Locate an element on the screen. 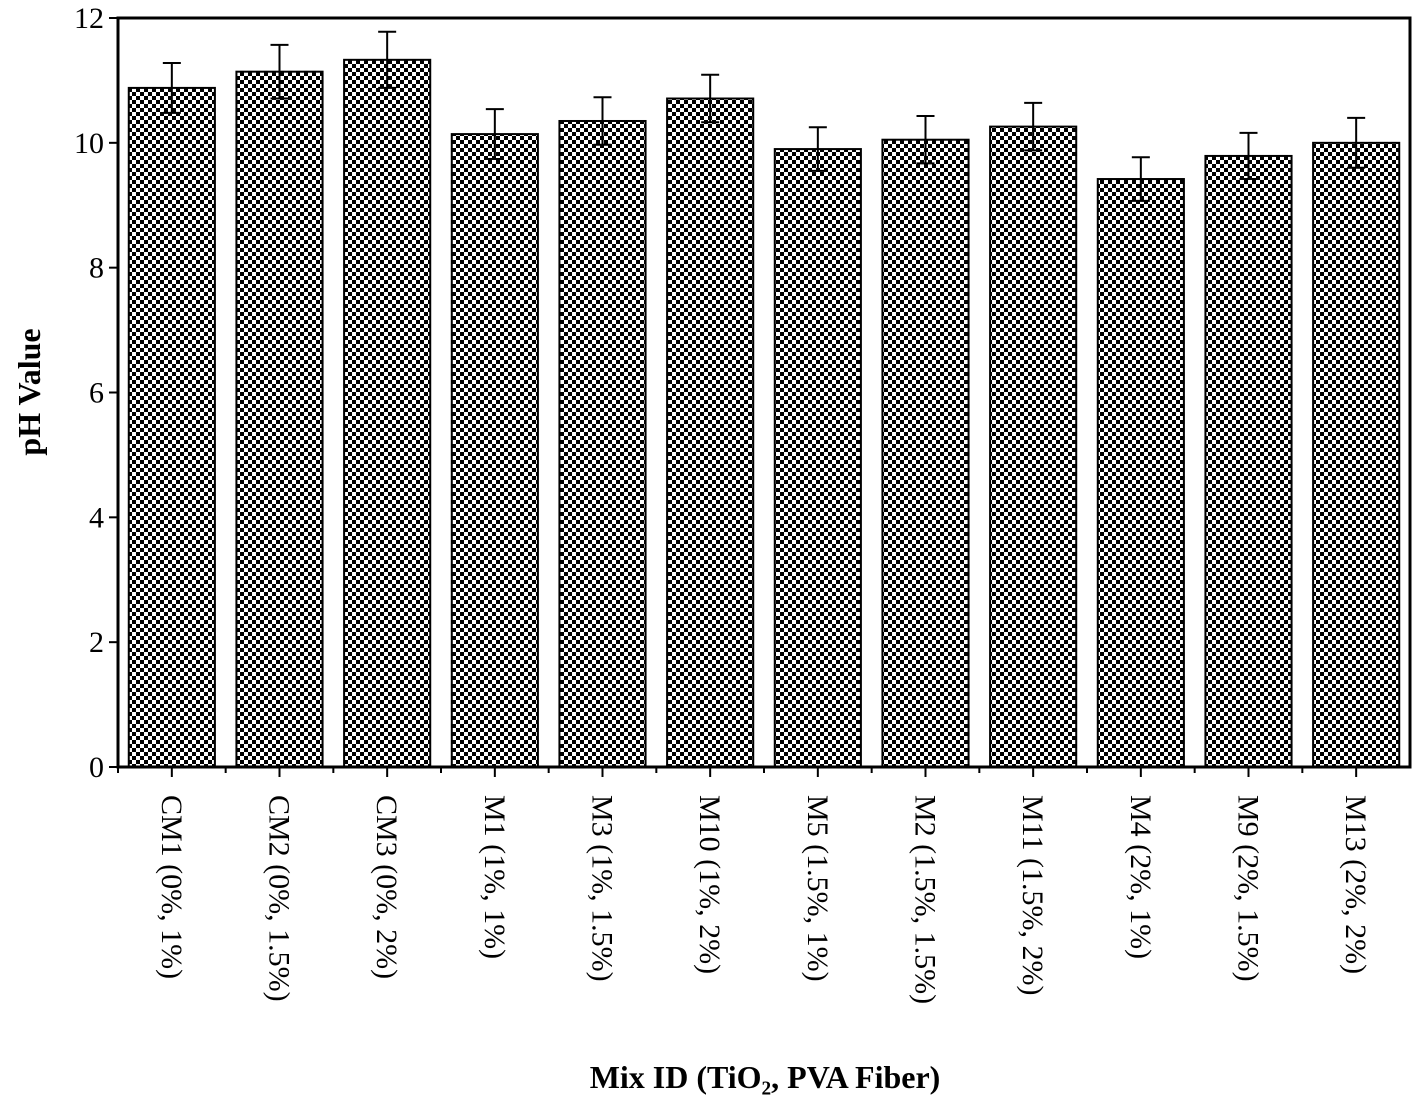  x-tick-label: M3 (1%, 1.5%) is located at coordinates (602, 888).